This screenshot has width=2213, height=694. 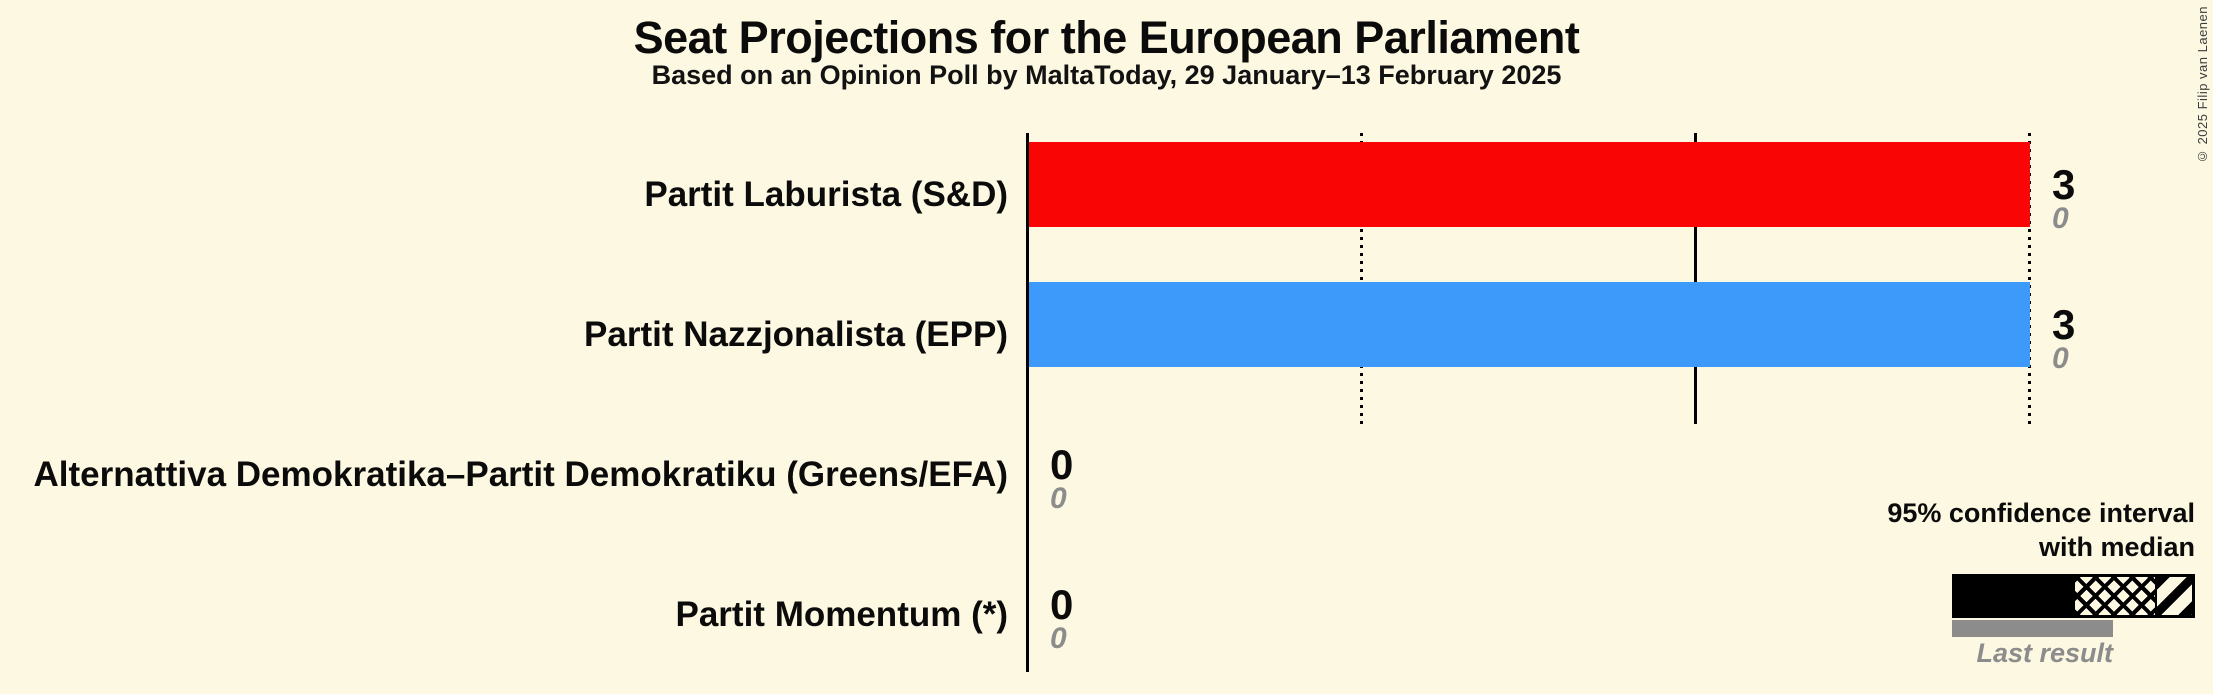 I want to click on ci-legend-line1: 95% confidence interval, so click(x=2041, y=513).